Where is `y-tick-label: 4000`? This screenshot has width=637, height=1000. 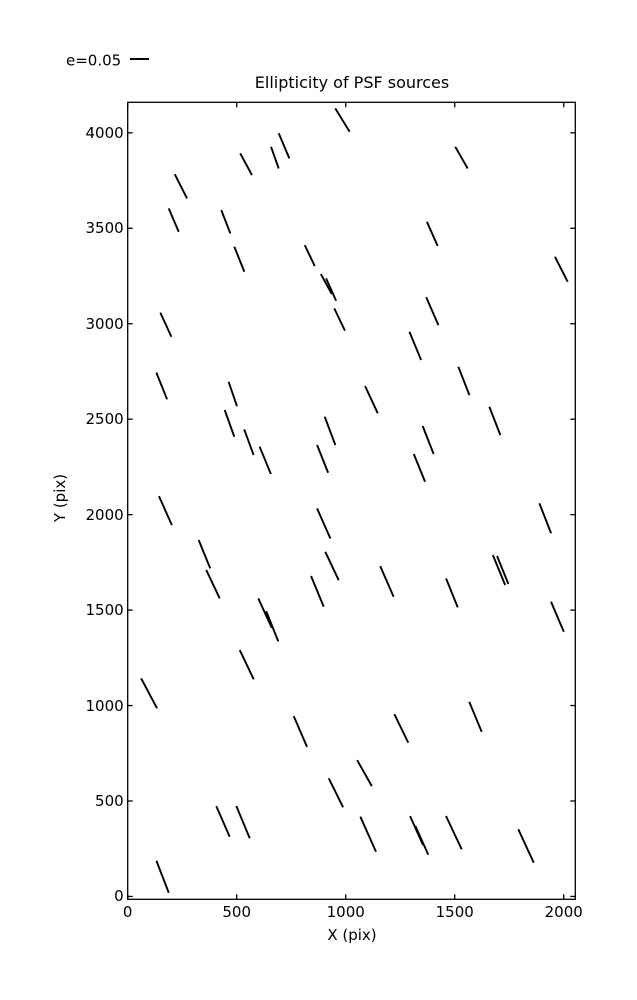 y-tick-label: 4000 is located at coordinates (104, 132).